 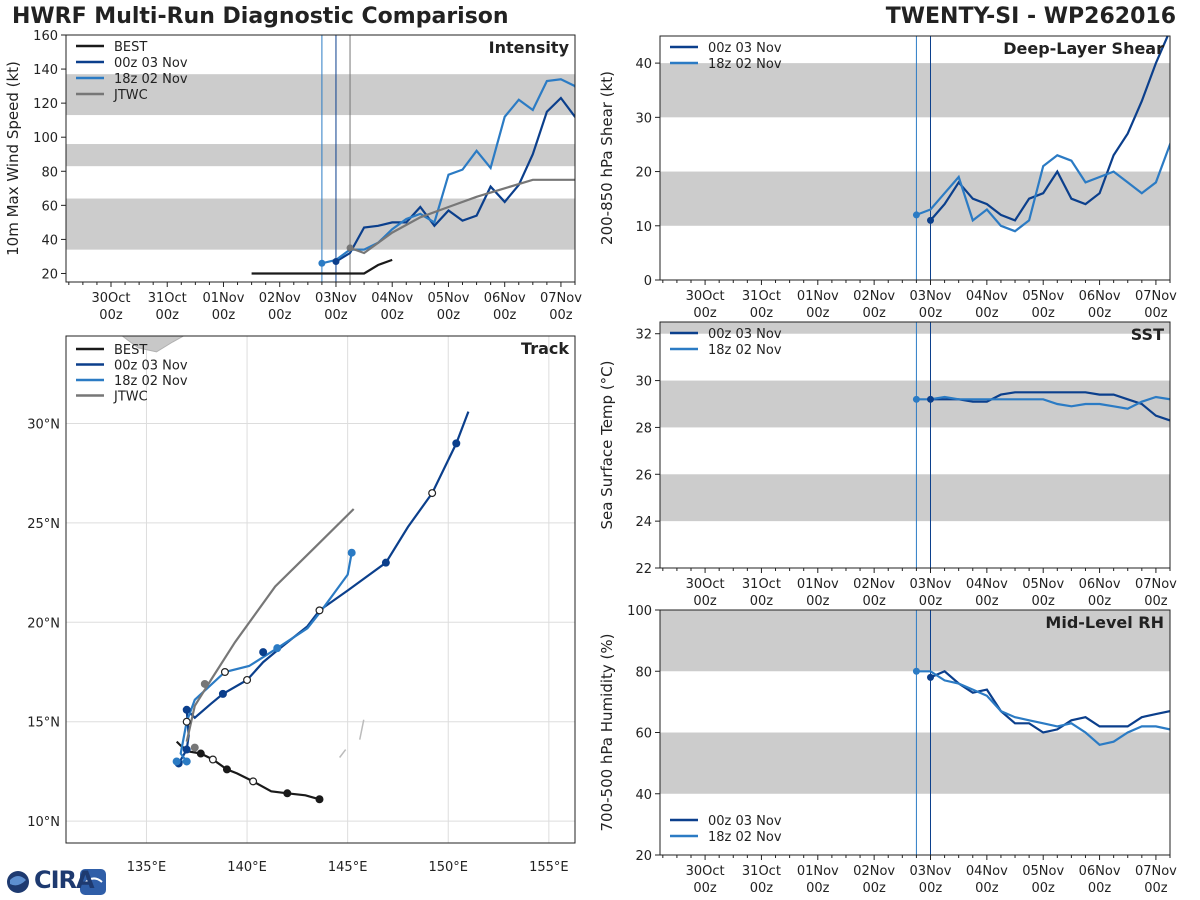 I want to click on track-line-18z-02-nov, so click(x=264, y=657).